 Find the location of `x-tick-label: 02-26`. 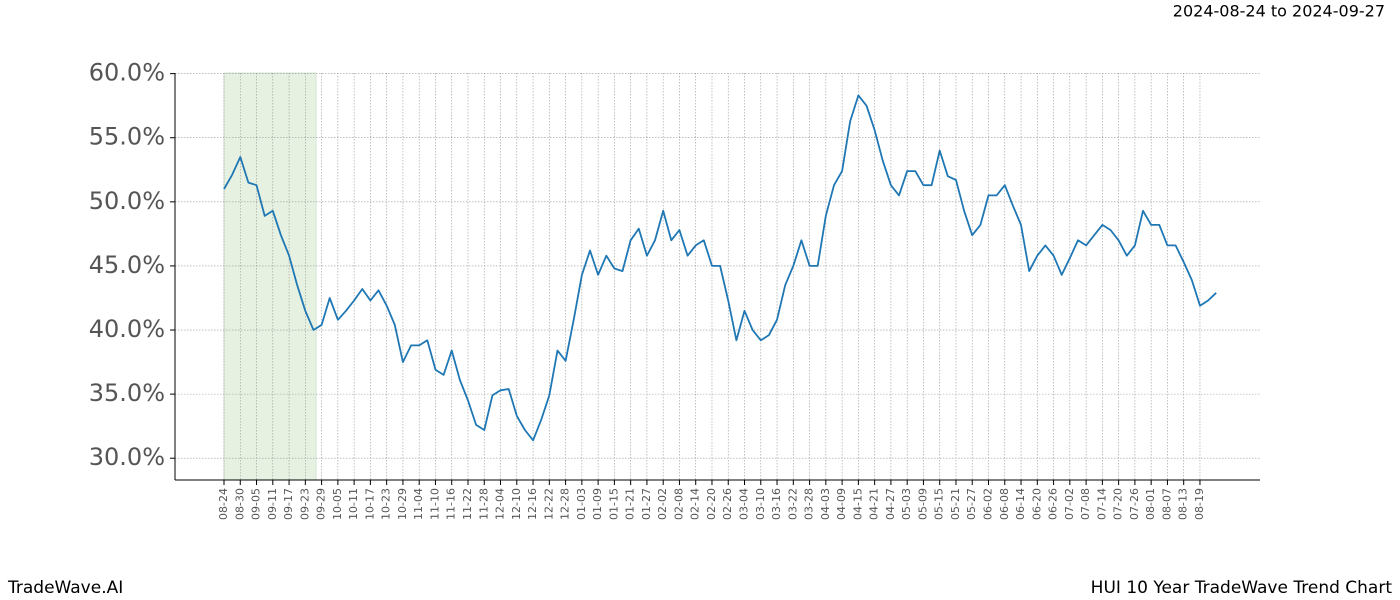

x-tick-label: 02-26 is located at coordinates (727, 504).